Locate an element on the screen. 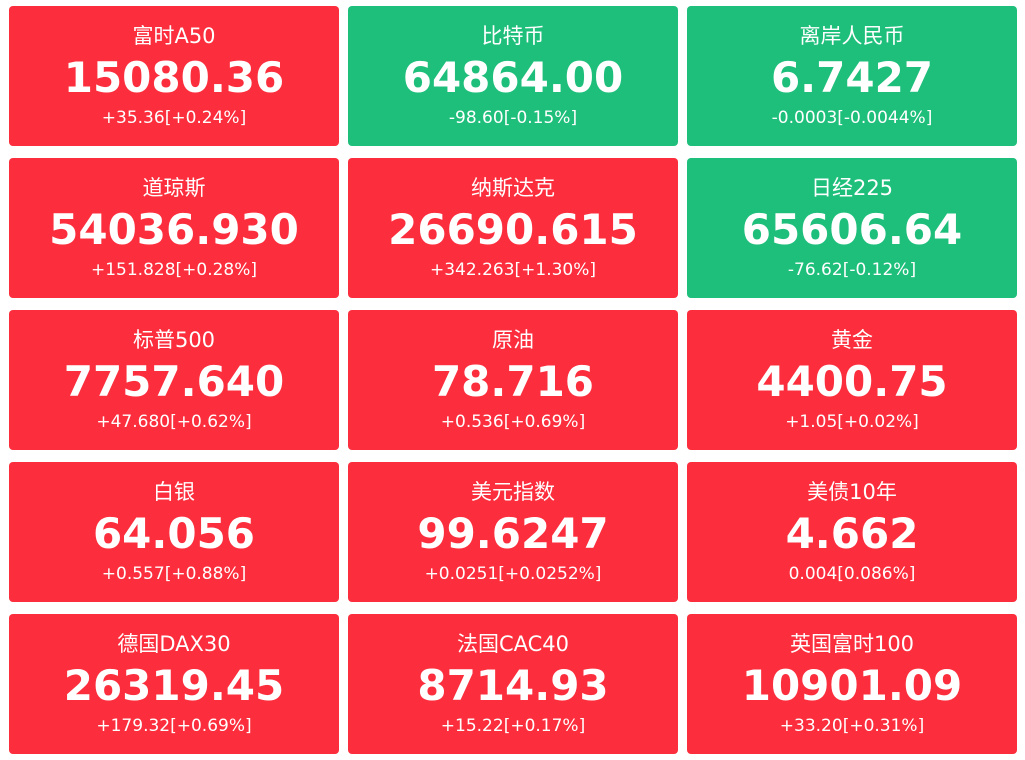 The width and height of the screenshot is (1025, 760). quote-value: 7757.640 is located at coordinates (174, 381).